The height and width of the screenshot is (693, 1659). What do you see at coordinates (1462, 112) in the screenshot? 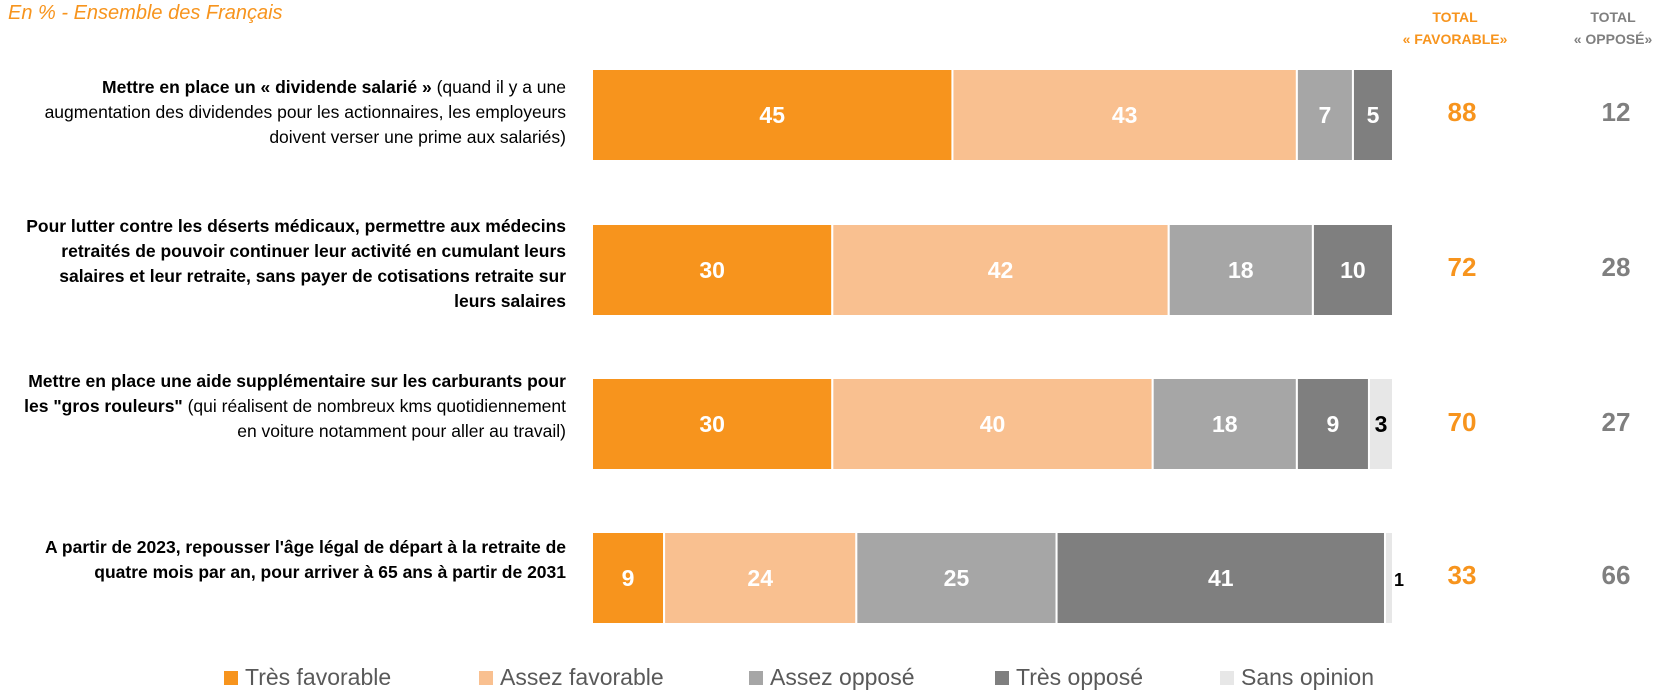
I see `total-favorable-1: 88` at bounding box center [1462, 112].